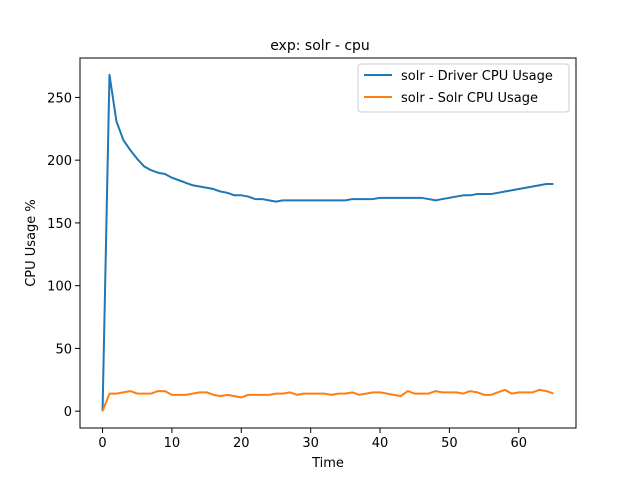  Describe the element at coordinates (310, 443) in the screenshot. I see `x-tick-label: 30` at that location.